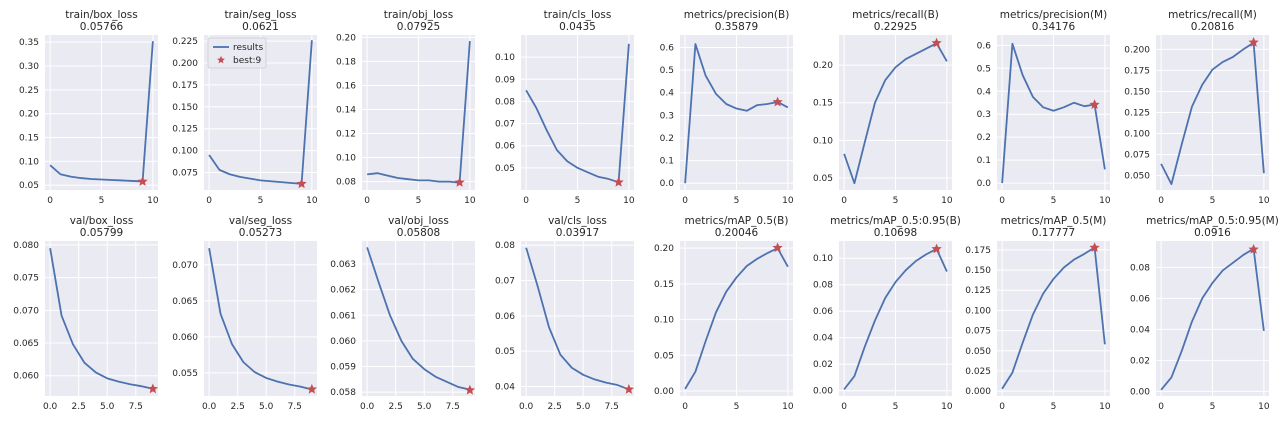 This screenshot has width=1280, height=426. What do you see at coordinates (667, 184) in the screenshot?
I see `y-tick-label: 0.0` at bounding box center [667, 184].